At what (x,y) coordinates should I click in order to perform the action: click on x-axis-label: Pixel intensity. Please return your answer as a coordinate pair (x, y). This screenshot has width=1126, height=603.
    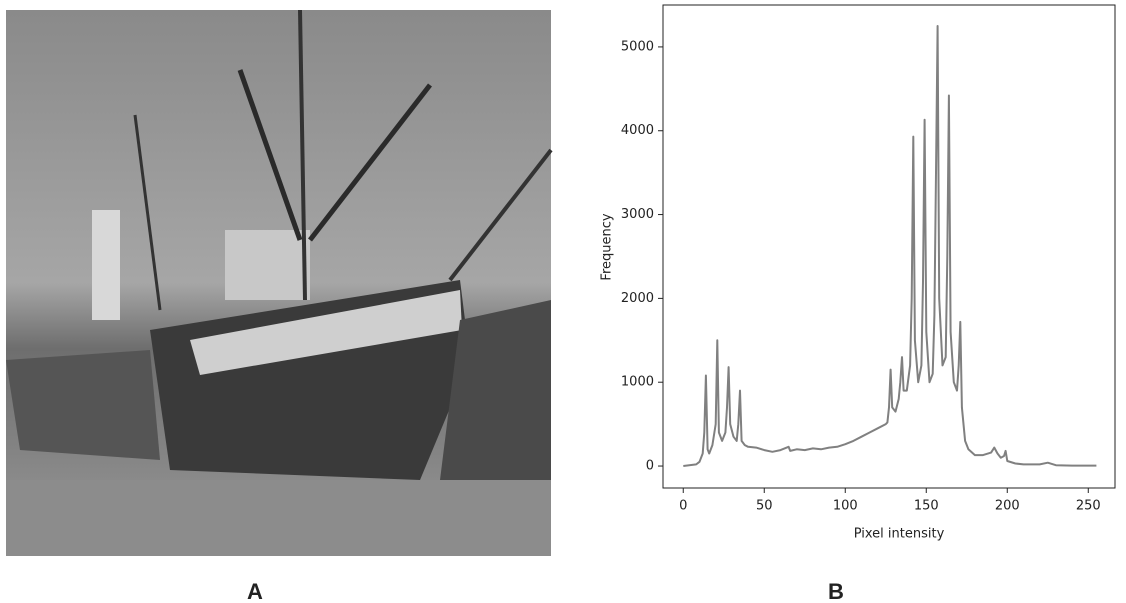
    Looking at the image, I should click on (899, 534).